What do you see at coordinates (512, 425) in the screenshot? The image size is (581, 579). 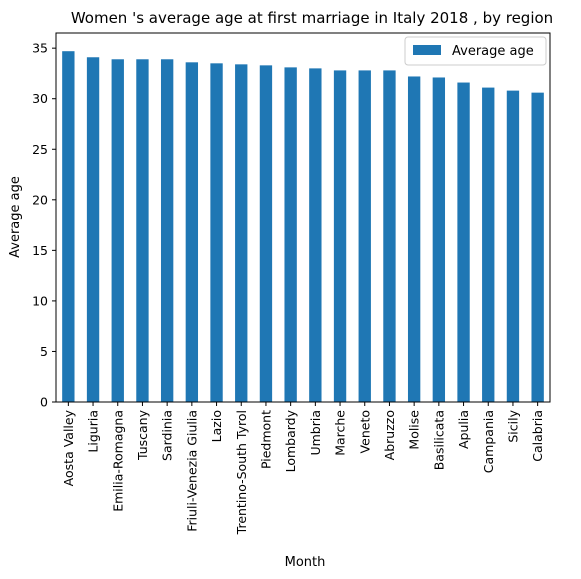 I see `x-tick-label: Sicily` at bounding box center [512, 425].